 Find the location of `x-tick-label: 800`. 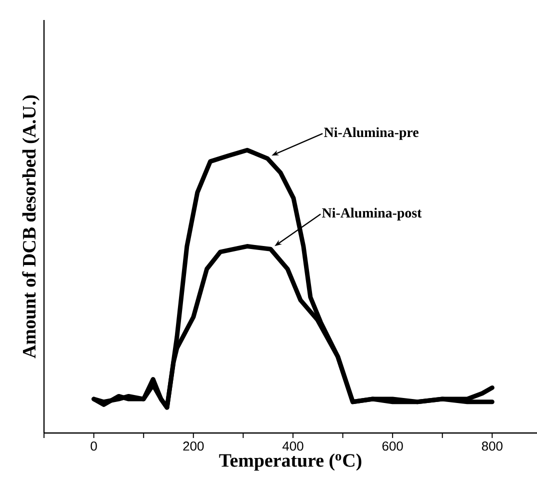

x-tick-label: 800 is located at coordinates (492, 446).